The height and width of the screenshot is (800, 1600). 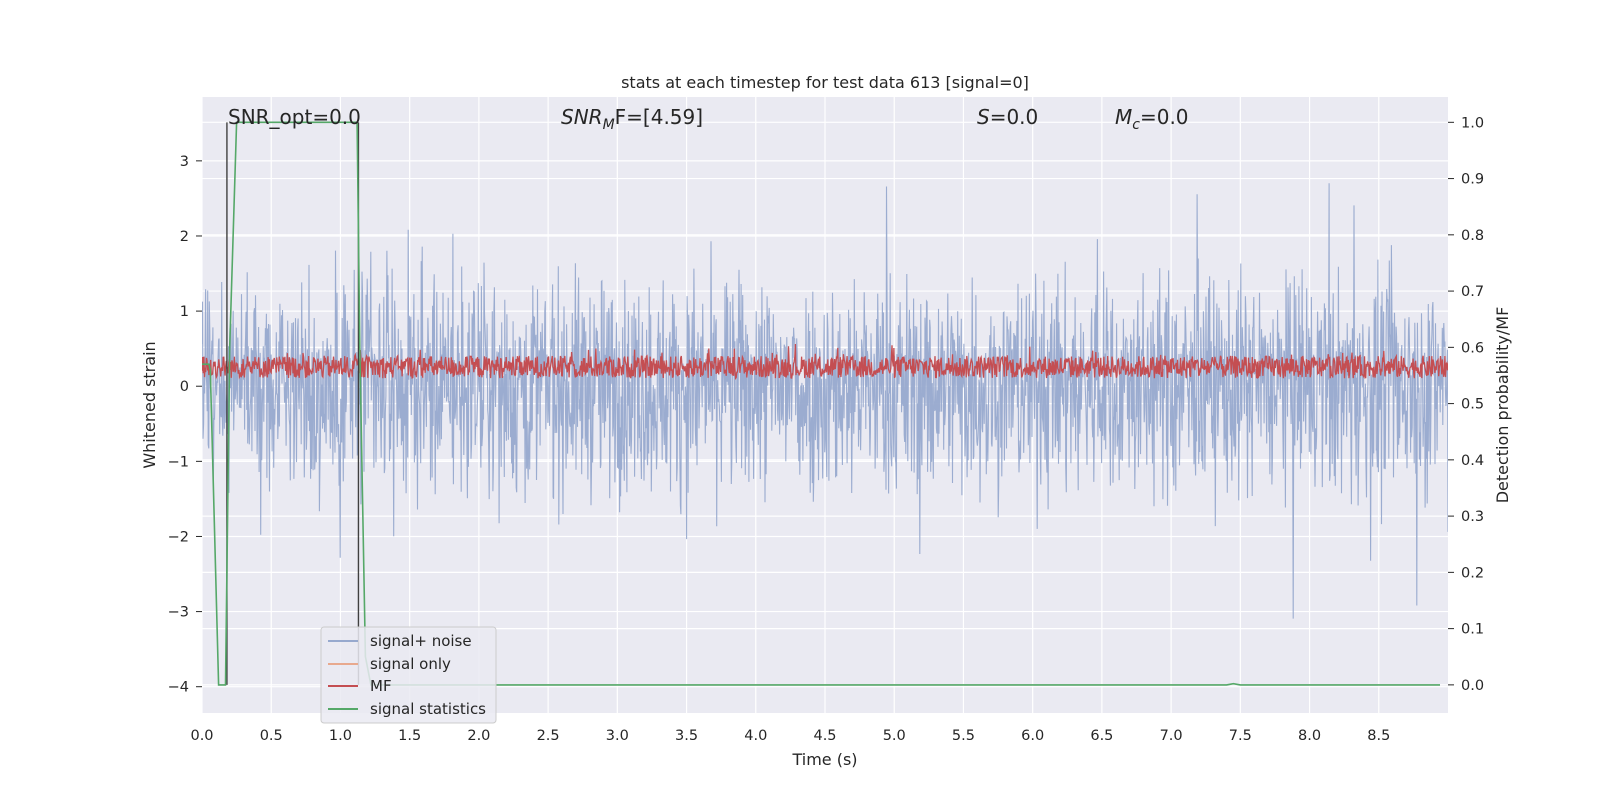 What do you see at coordinates (340, 736) in the screenshot?
I see `x-tick-label: 1.0` at bounding box center [340, 736].